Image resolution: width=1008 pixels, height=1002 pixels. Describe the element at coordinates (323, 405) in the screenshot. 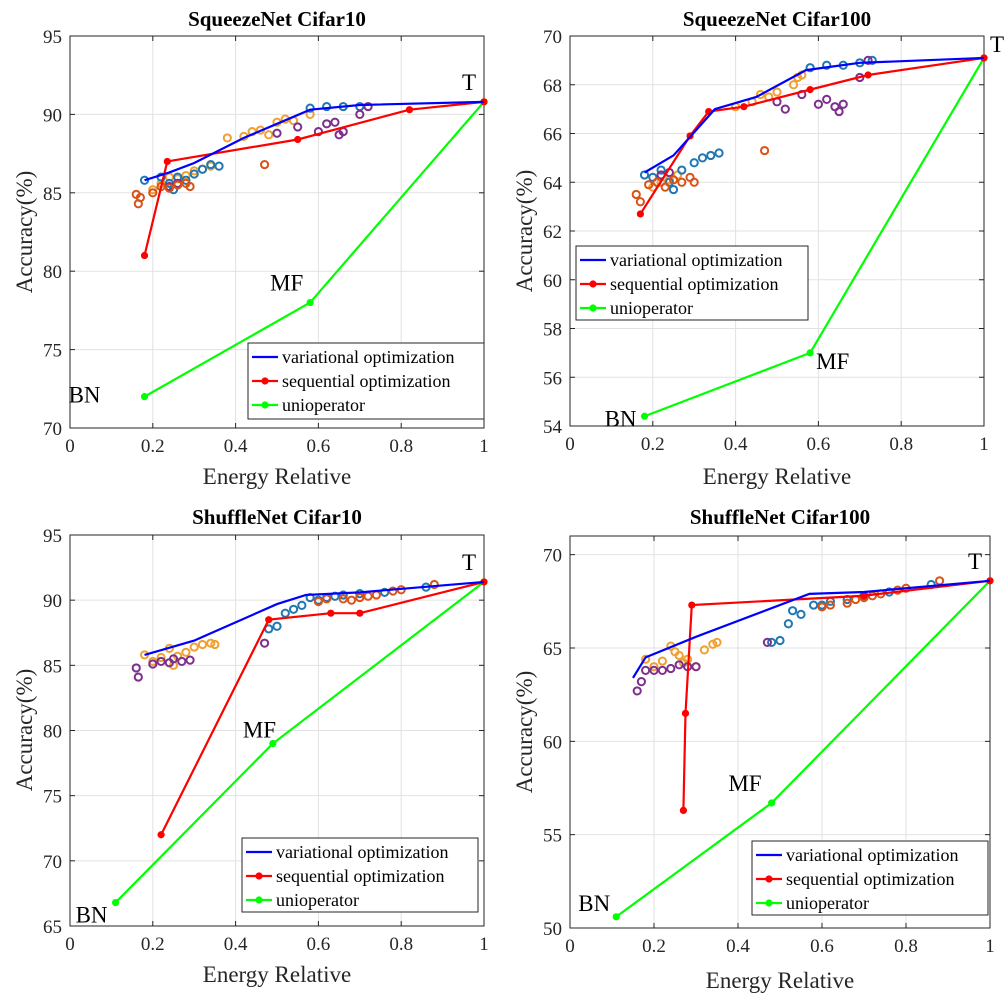

I see `legend-label: unioperator` at that location.